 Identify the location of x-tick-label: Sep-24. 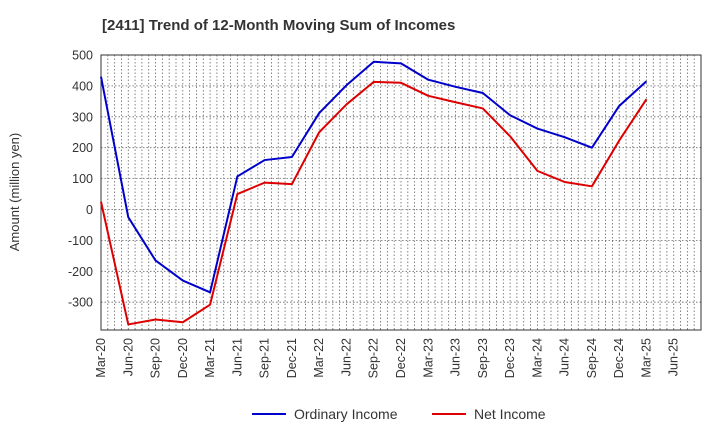
(592, 358).